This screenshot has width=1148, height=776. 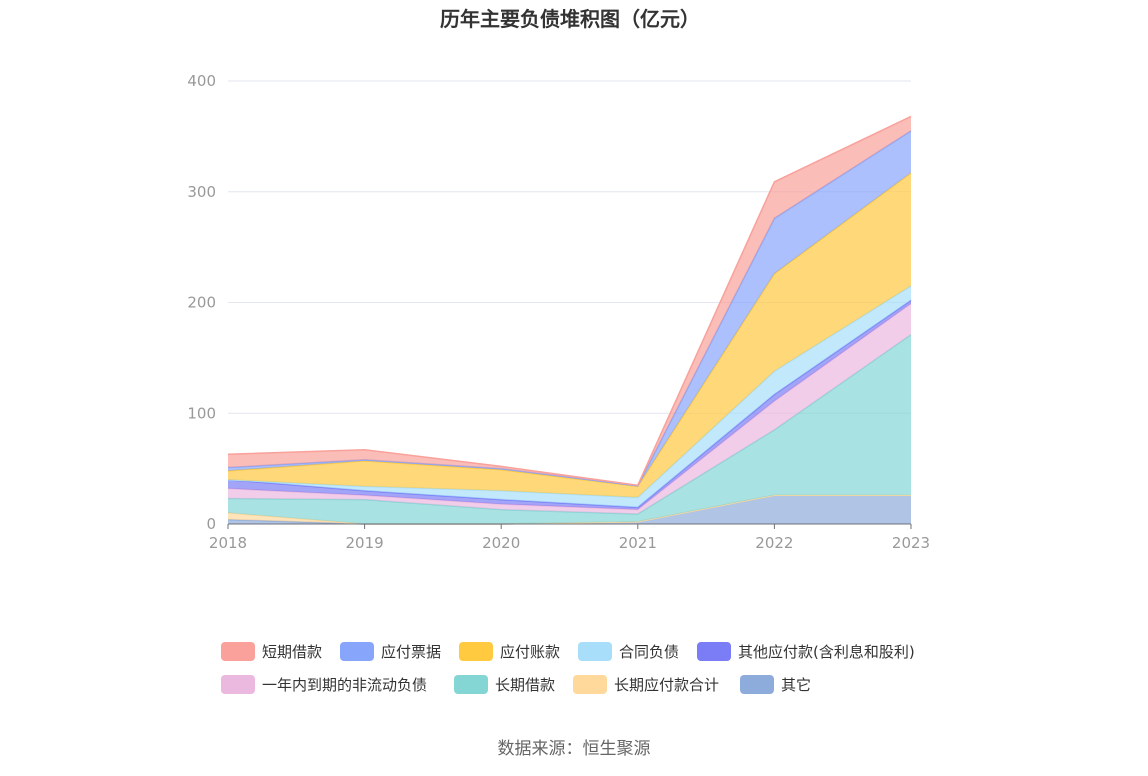 What do you see at coordinates (826, 652) in the screenshot?
I see `legend-label: 其他应付款(含利息和股利)` at bounding box center [826, 652].